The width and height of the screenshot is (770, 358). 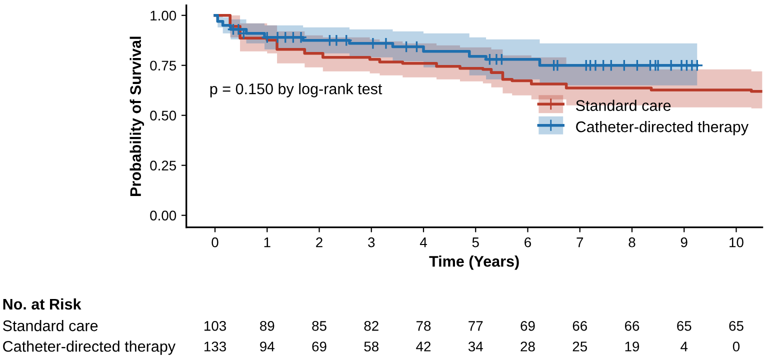 I want to click on data-label: 28, so click(x=527, y=347).